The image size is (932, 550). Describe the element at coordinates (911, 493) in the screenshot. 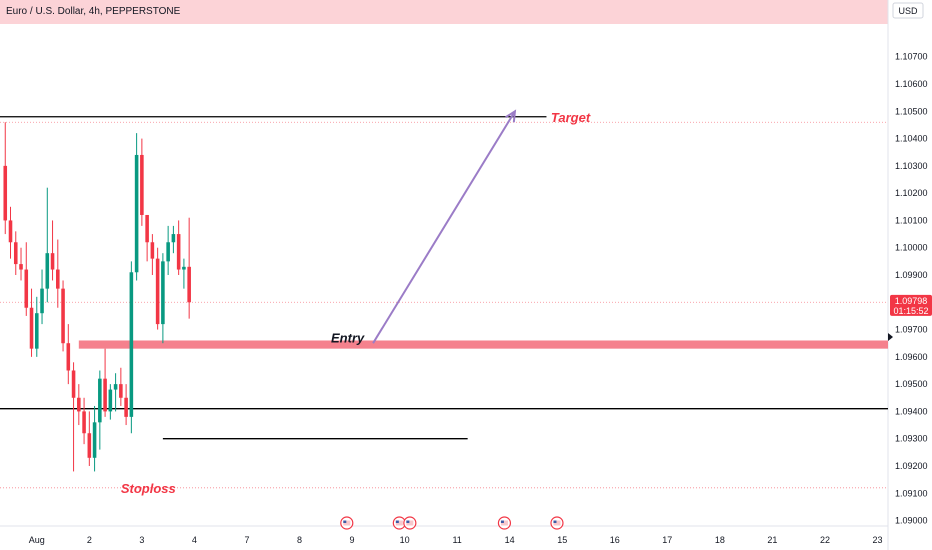

I see `price-tick-label: 1.09100` at that location.